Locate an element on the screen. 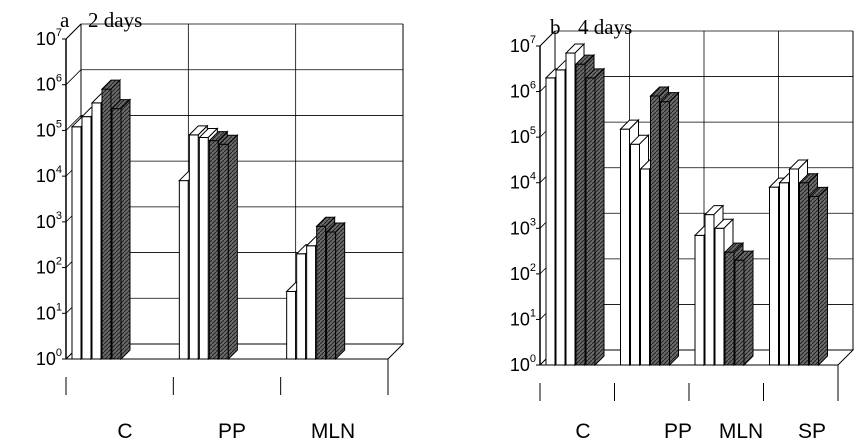 Image resolution: width=857 pixels, height=443 pixels. panel-a-letter: a is located at coordinates (65, 20).